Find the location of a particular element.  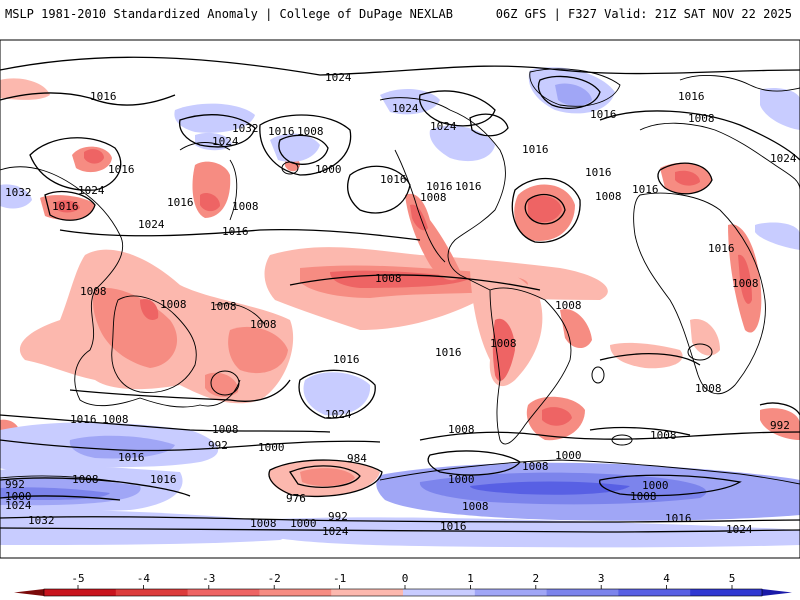

colorbar-tick-label: 0 is located at coordinates (405, 578).